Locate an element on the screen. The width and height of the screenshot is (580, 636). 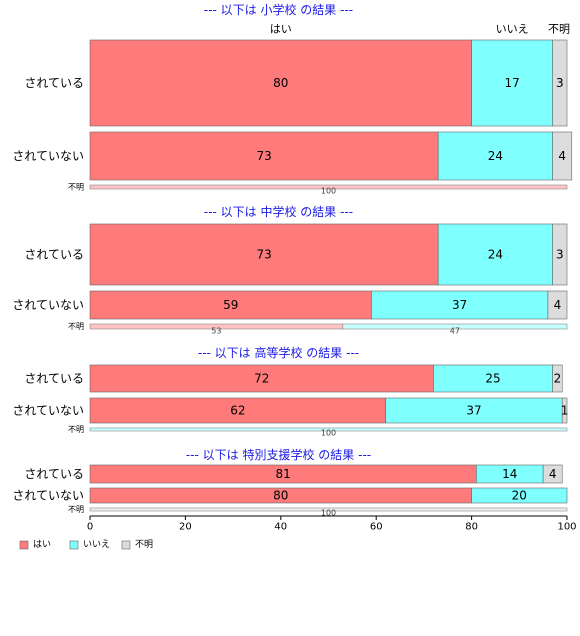
column-header-1: いいえ is located at coordinates (512, 29).